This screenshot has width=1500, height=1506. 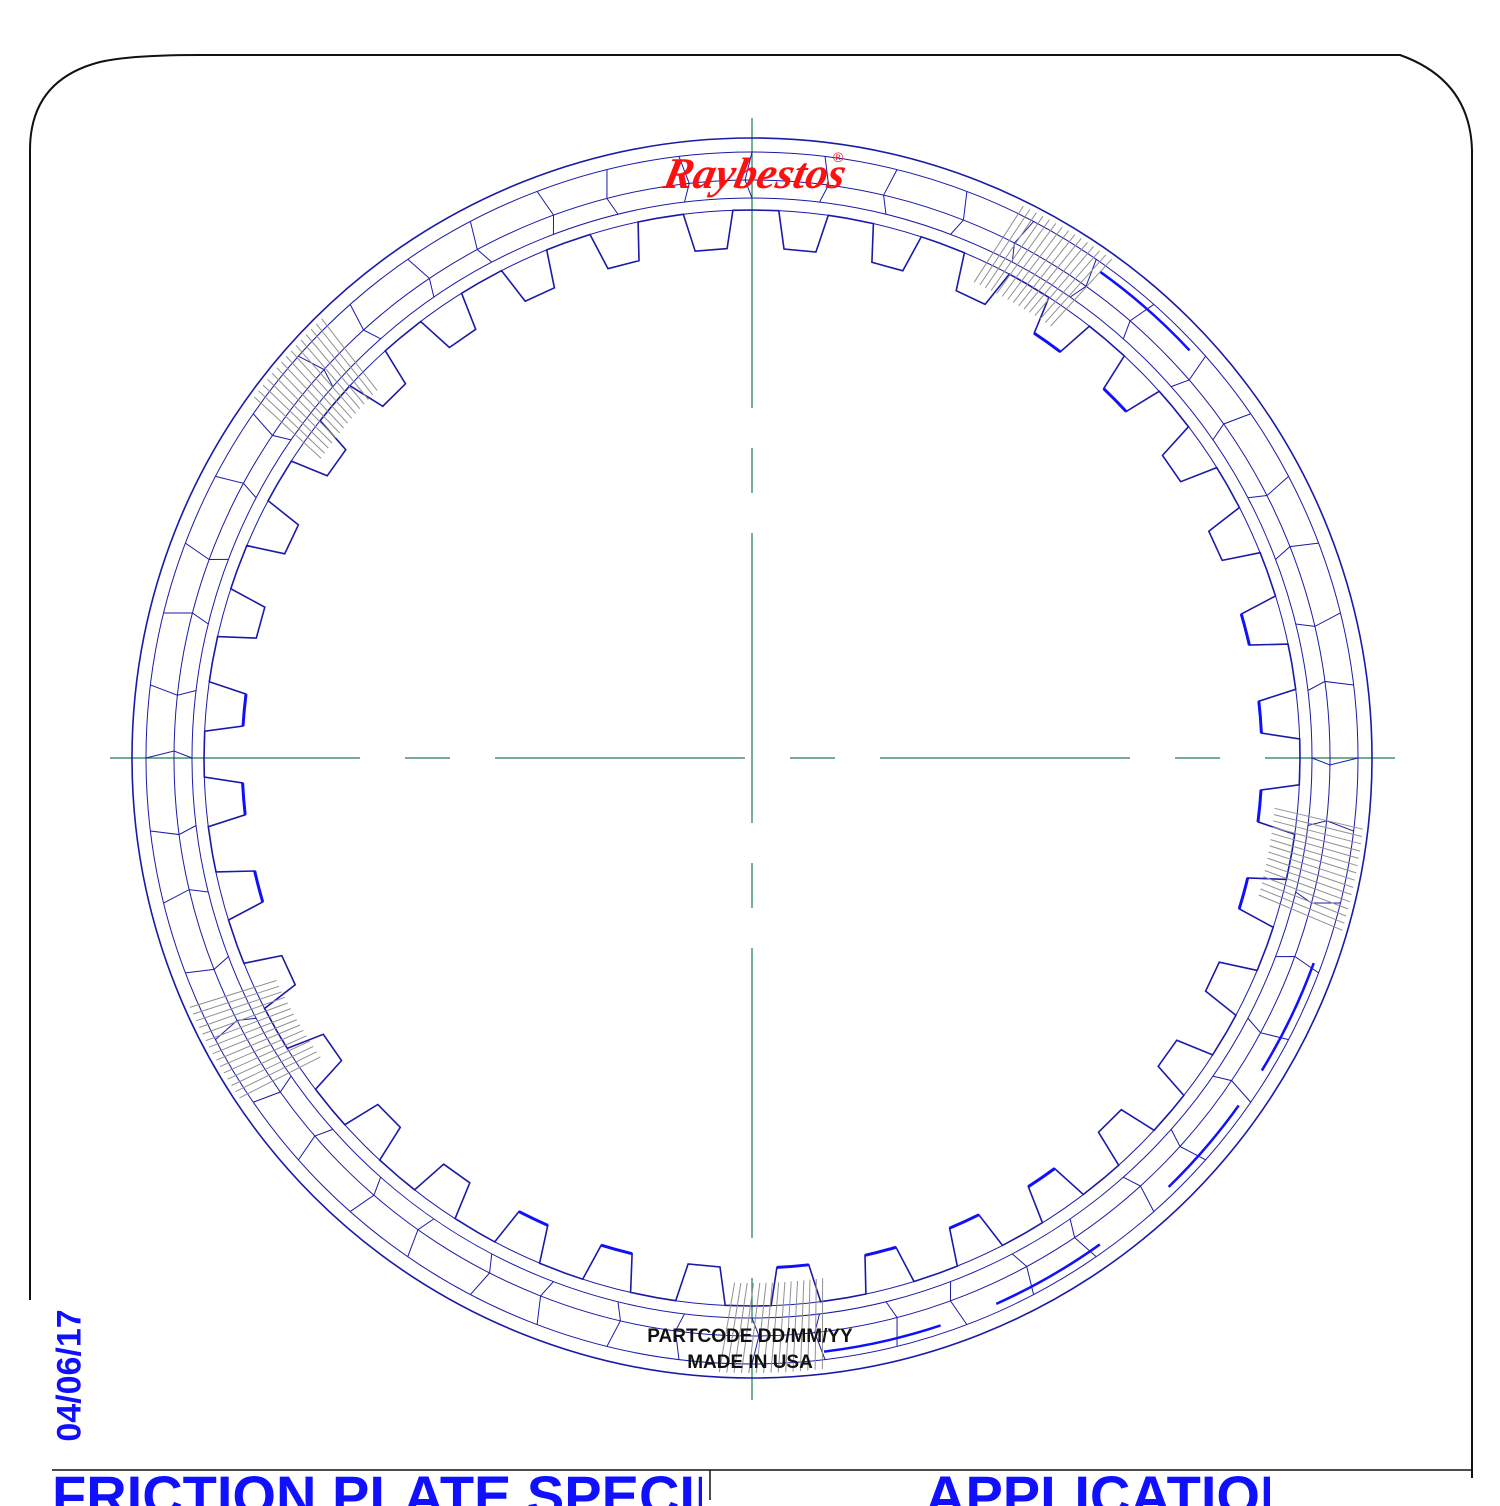 I want to click on partcode-stamp: PARTCODE DD/MM/YY, so click(x=750, y=1336).